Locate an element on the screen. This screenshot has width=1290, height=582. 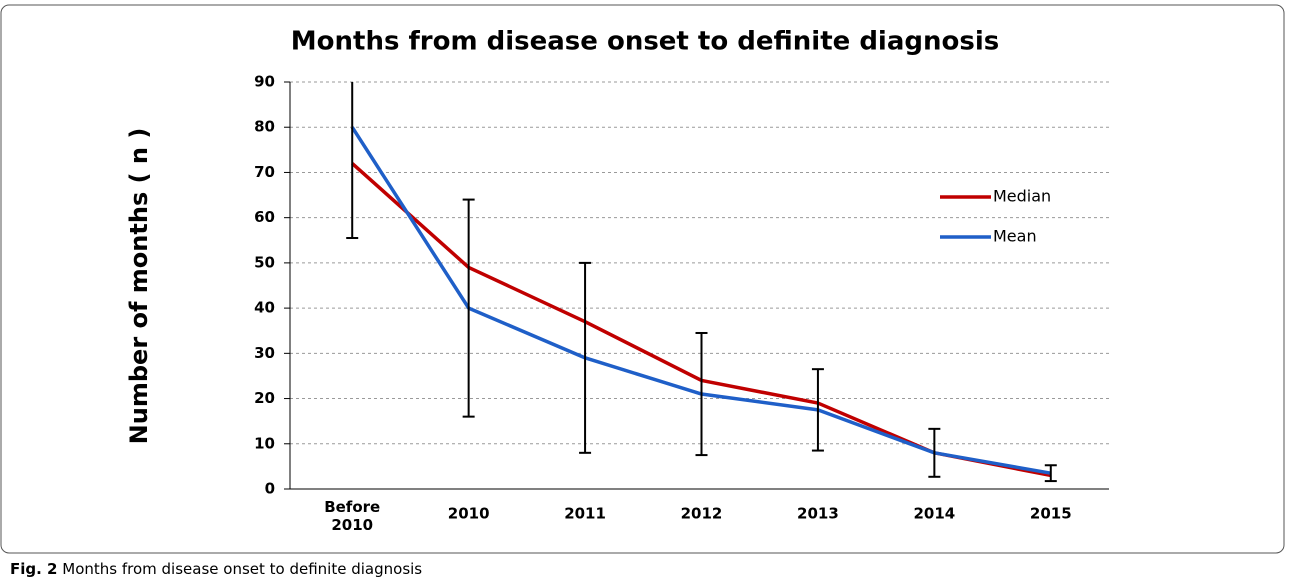
x-tick-label: 2011 is located at coordinates (585, 514).